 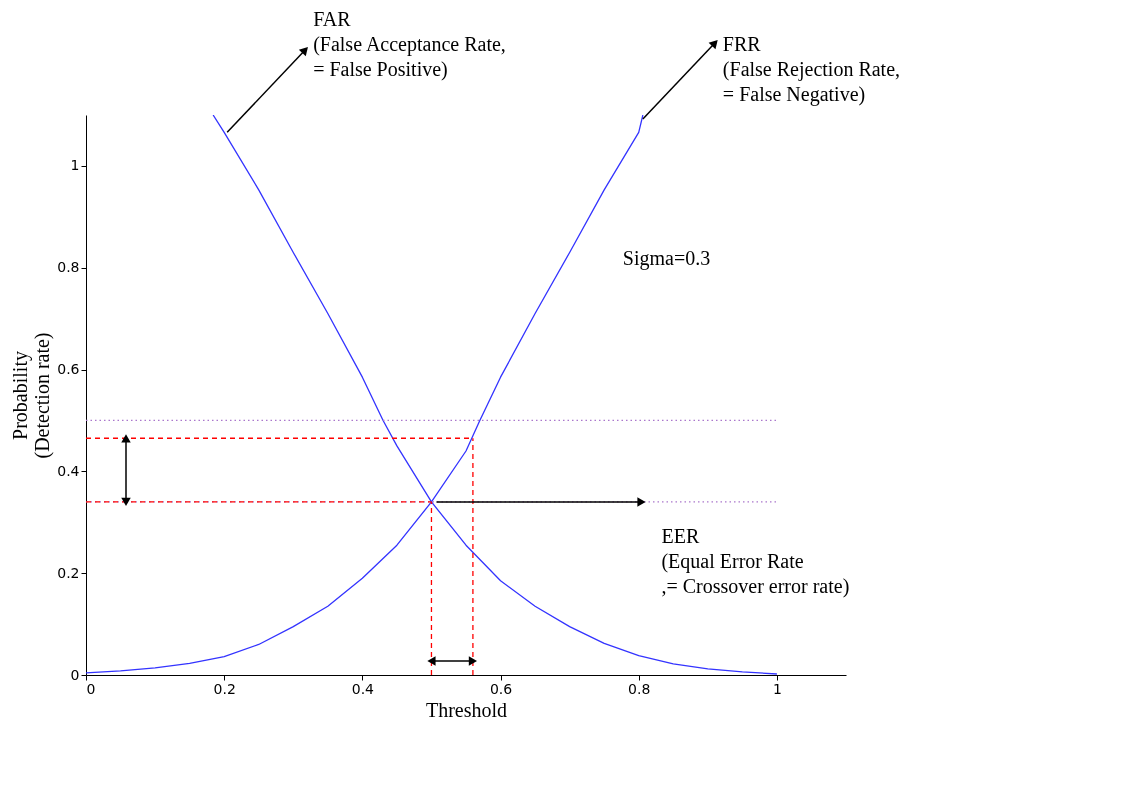 I want to click on x-tick-label: 0.6, so click(x=501, y=688).